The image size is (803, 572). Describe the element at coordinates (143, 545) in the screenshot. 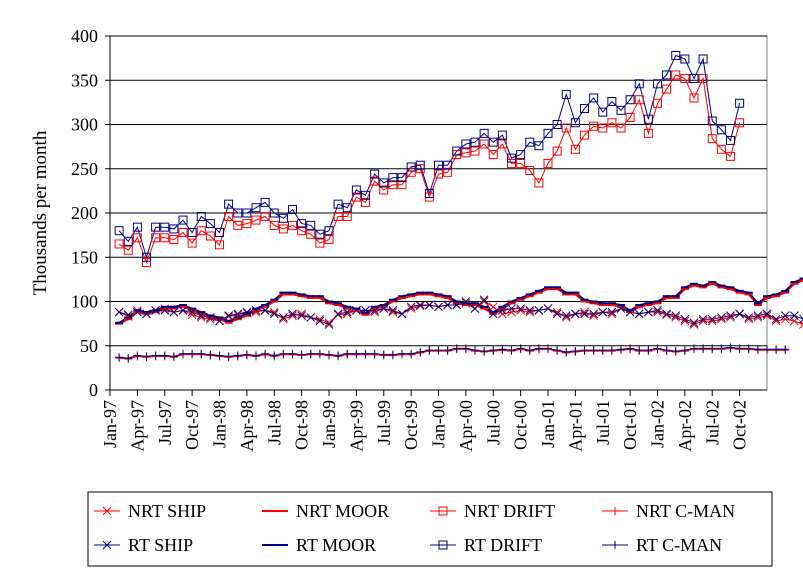

I see `legend-item: RT SHIP` at that location.